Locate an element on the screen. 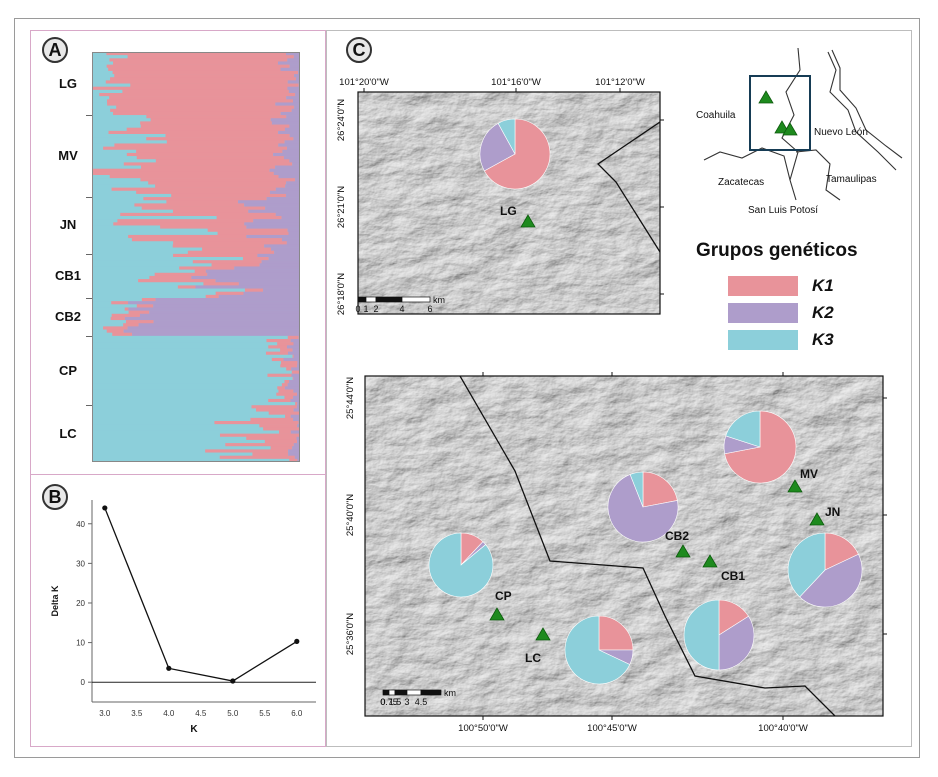 The height and width of the screenshot is (777, 938). delta-k-line is located at coordinates (201, 594).